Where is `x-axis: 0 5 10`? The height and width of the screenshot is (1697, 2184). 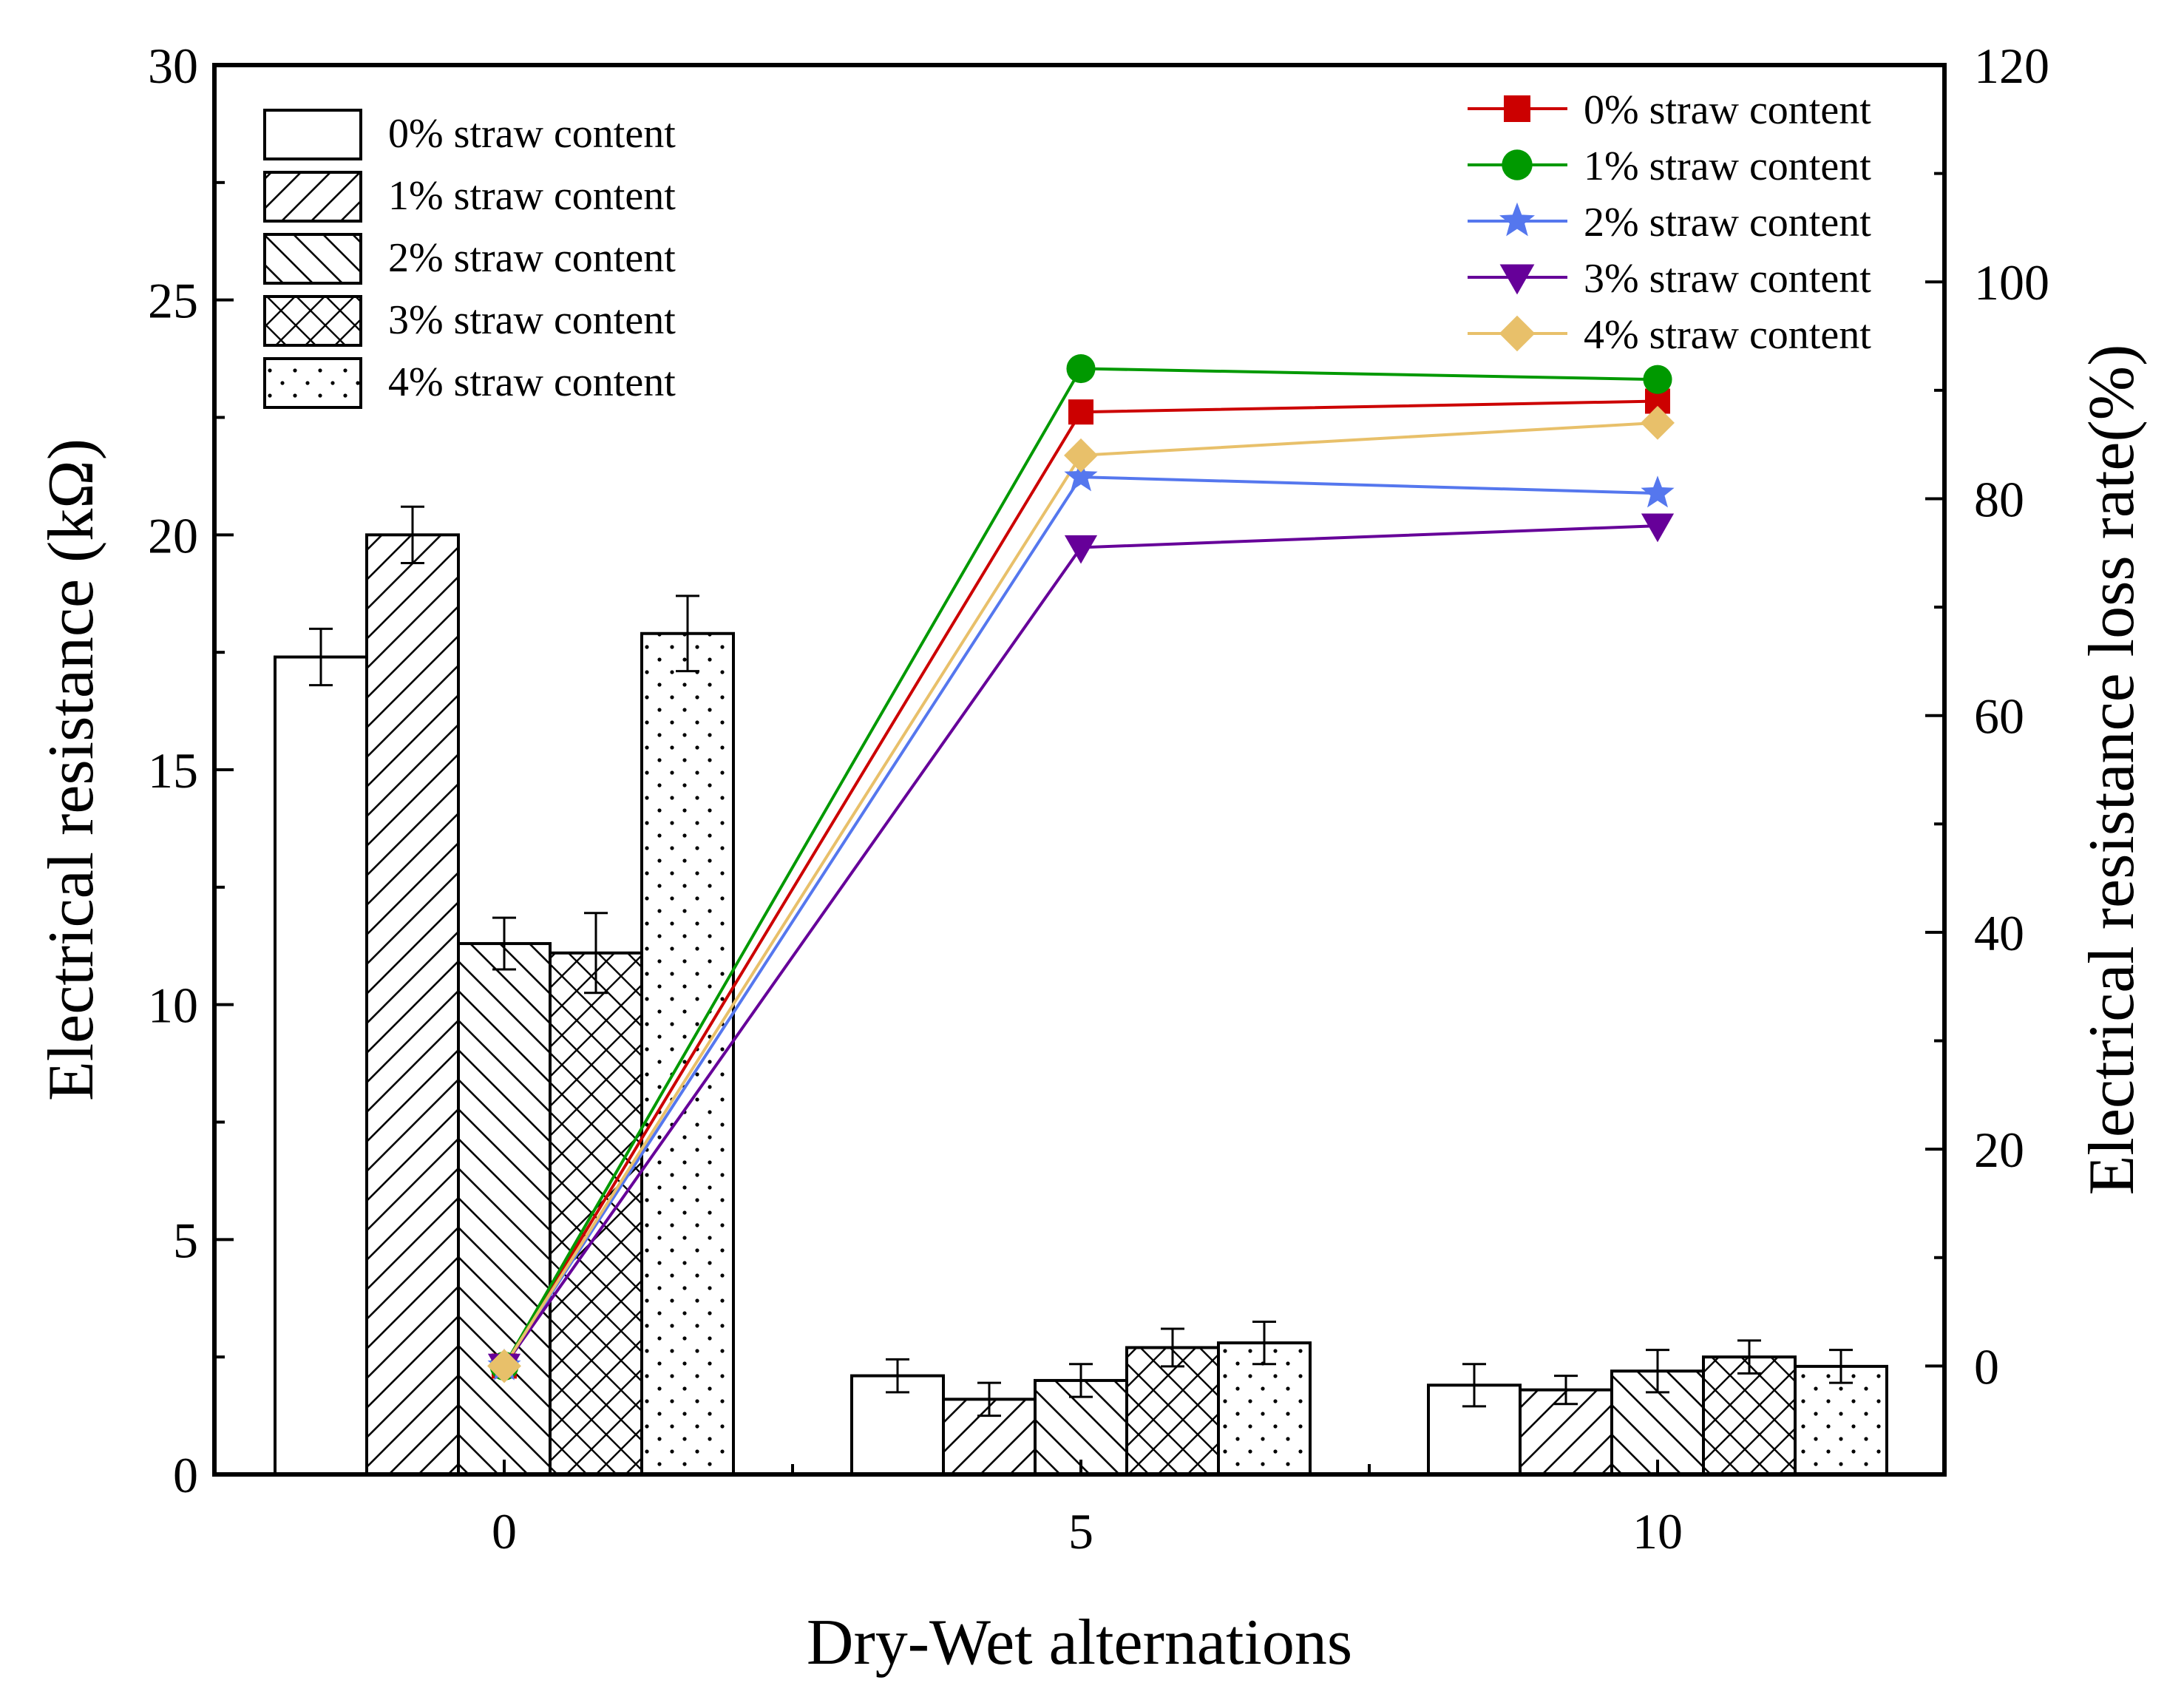 x-axis: 0 5 10 is located at coordinates (1087, 1509).